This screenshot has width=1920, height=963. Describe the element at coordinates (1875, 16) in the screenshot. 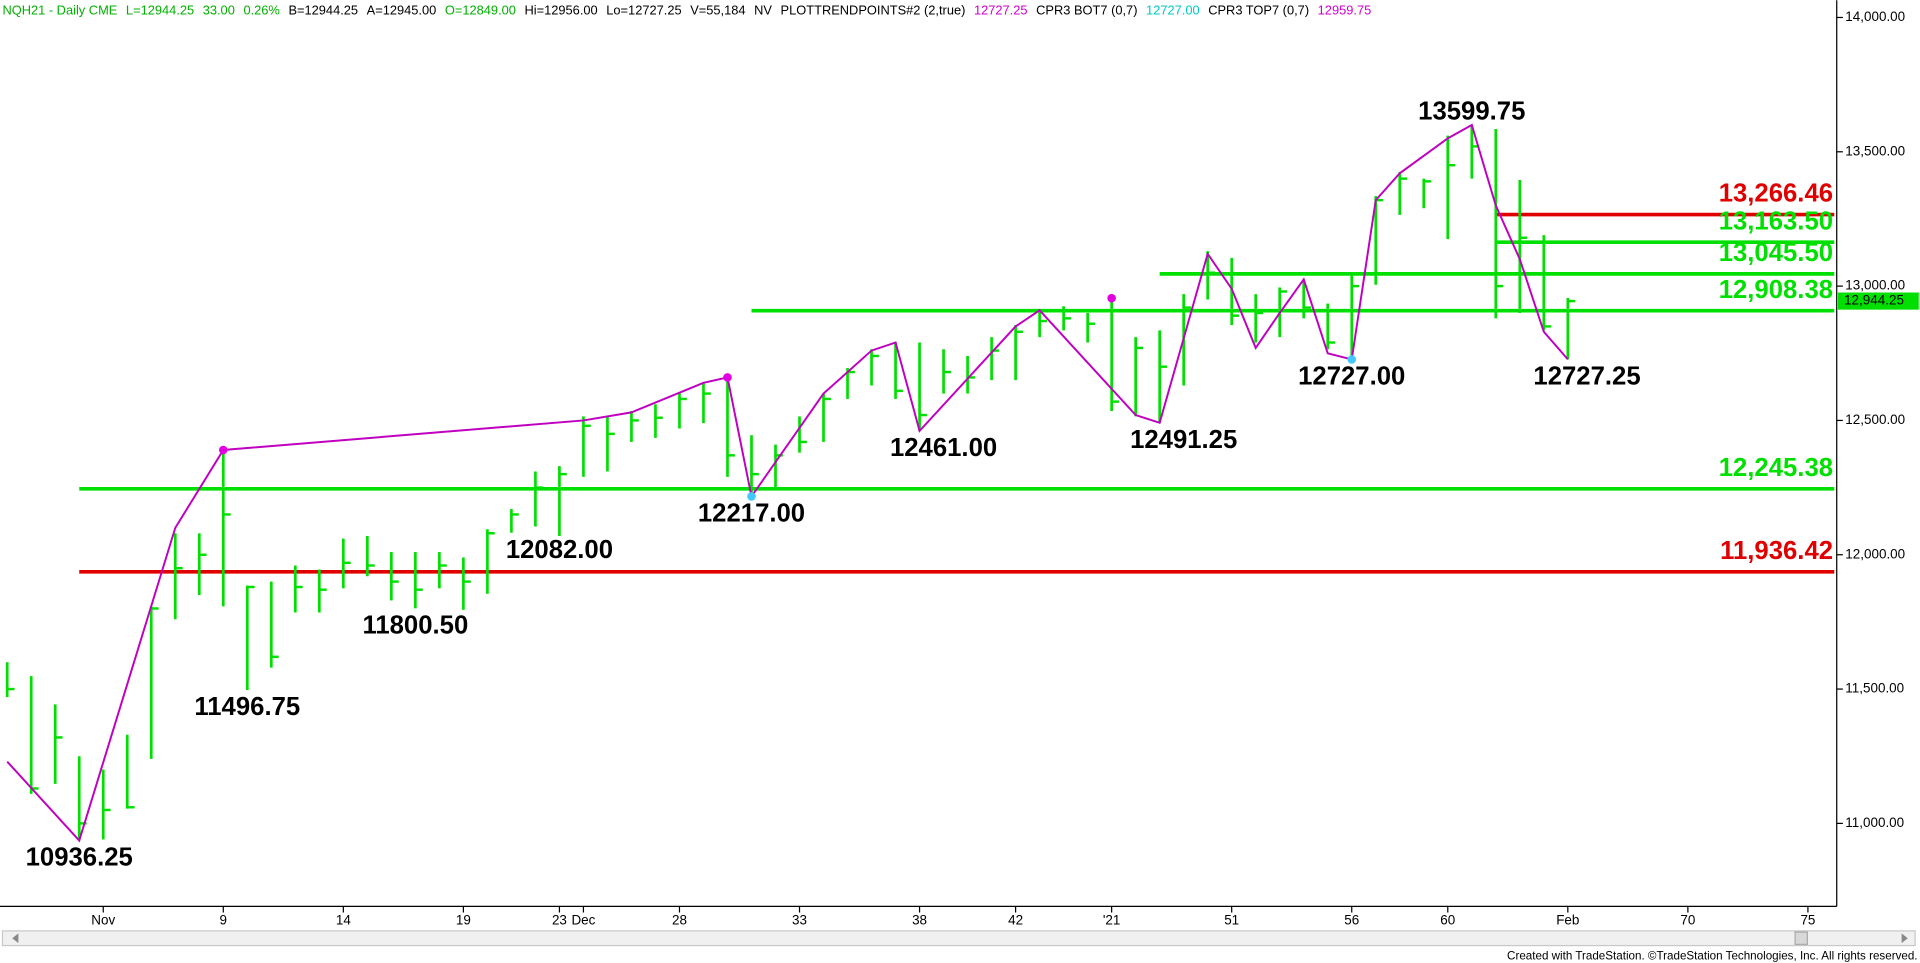

I see `y-tick-label: 14,000.00` at that location.